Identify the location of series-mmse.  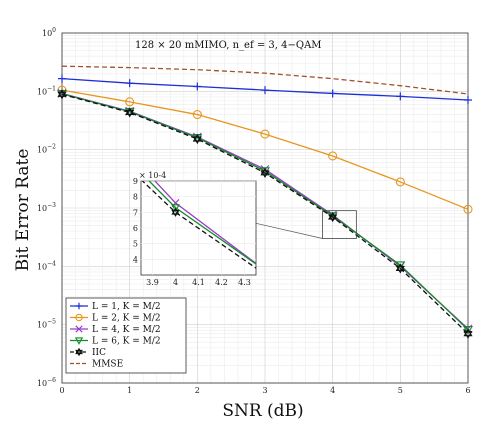
(265, 80).